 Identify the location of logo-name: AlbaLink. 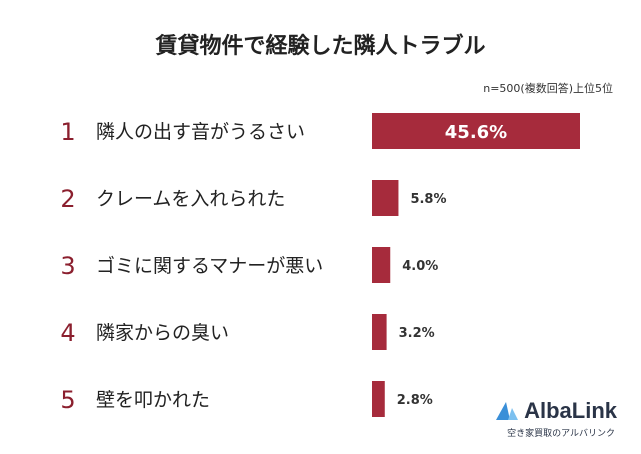
(570, 410).